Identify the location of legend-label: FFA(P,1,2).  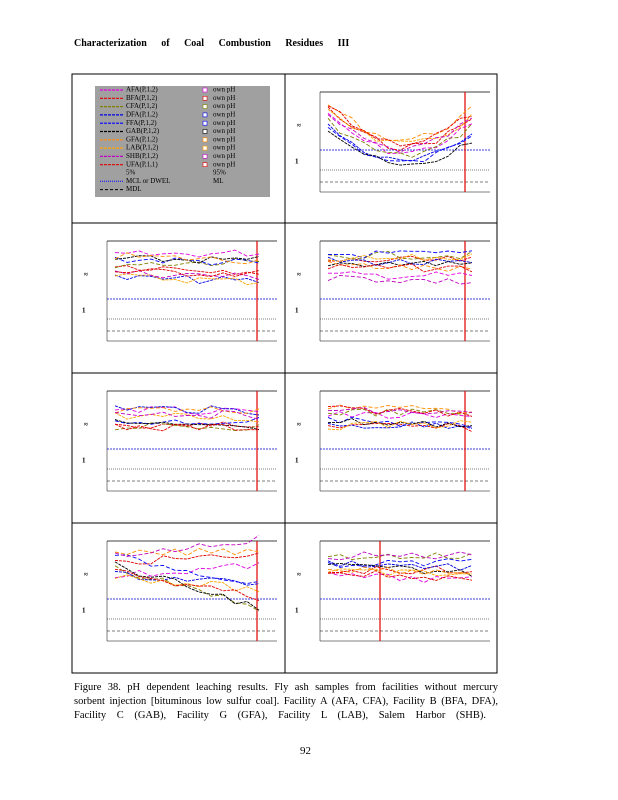
(141, 123).